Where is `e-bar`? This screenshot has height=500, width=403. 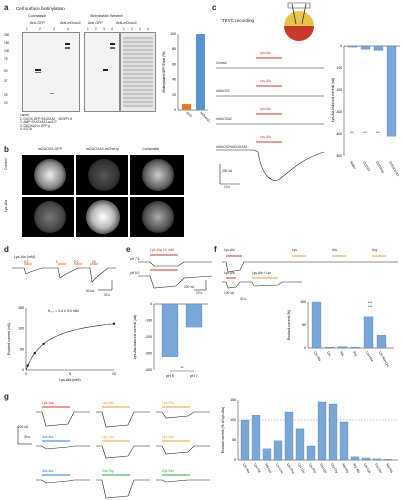 e-bar is located at coordinates (170, 330).